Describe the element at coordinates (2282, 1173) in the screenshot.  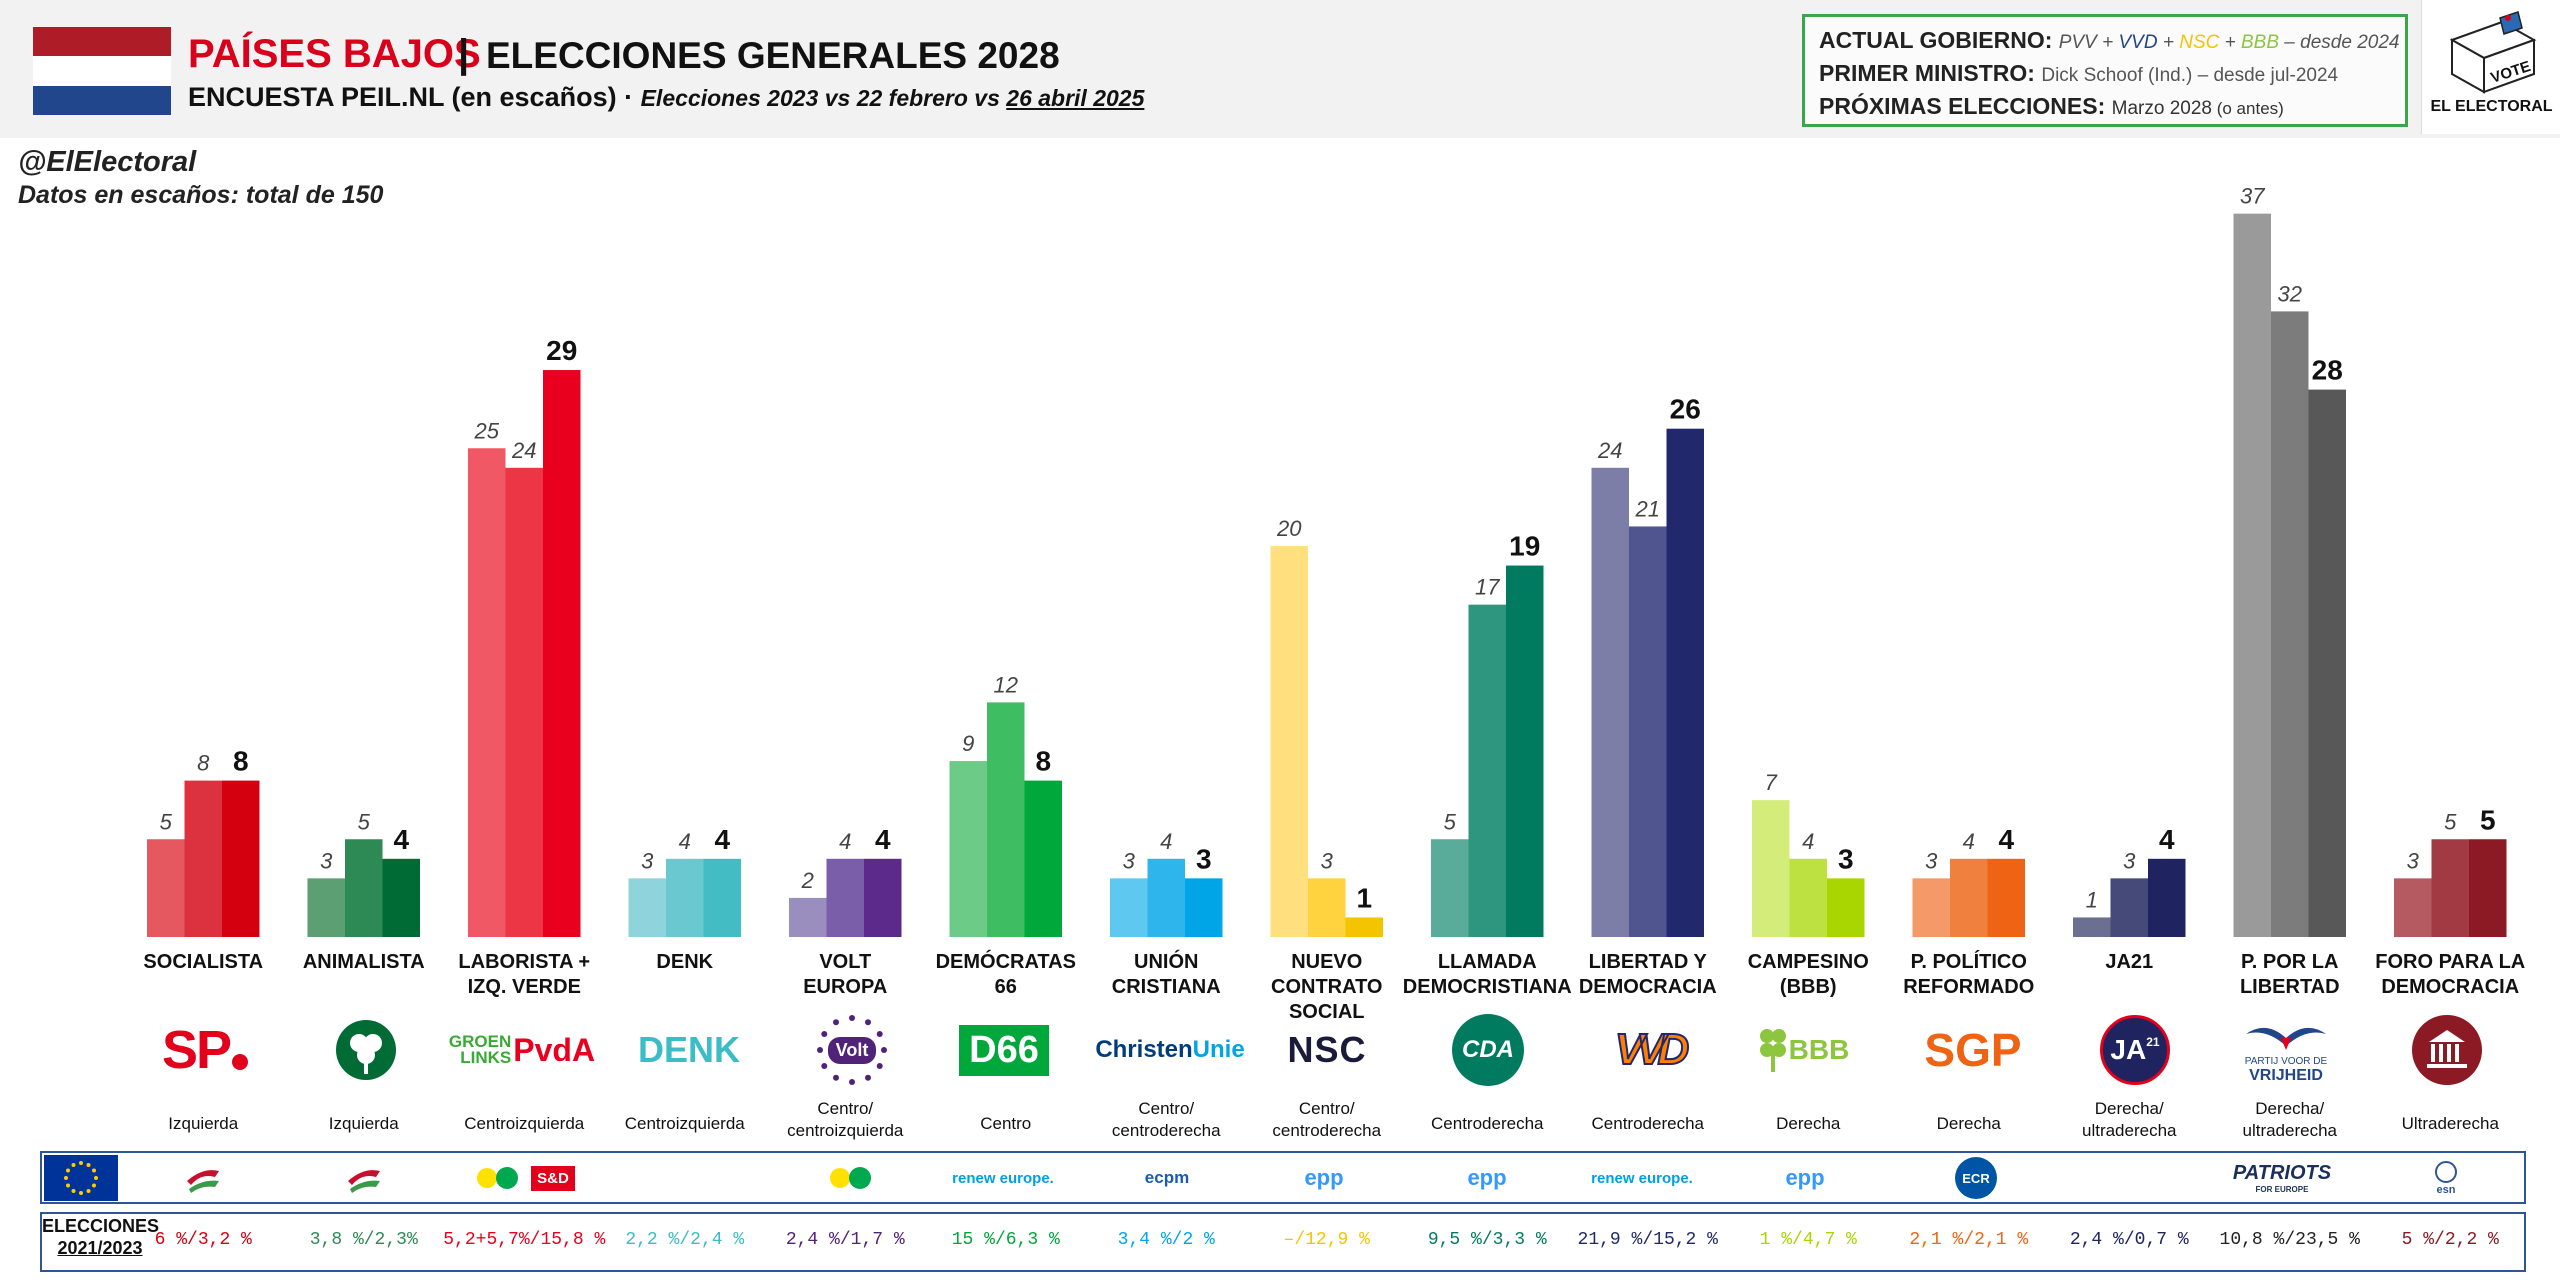
I see `patriots-label: PATRIOTS` at that location.